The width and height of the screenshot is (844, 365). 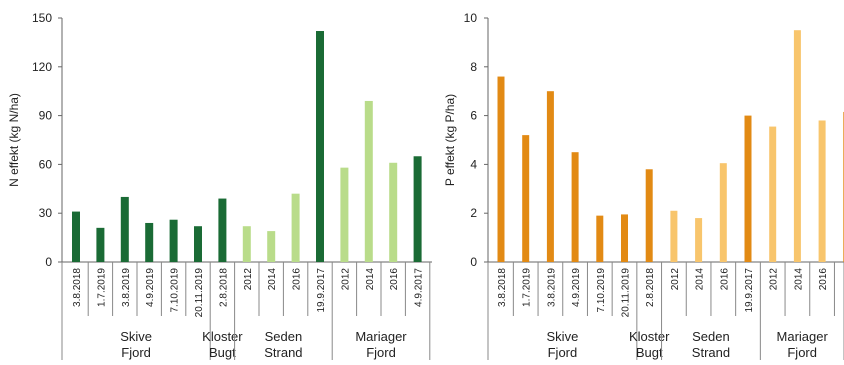 What do you see at coordinates (42, 18) in the screenshot?
I see `y-tick-label: 150` at bounding box center [42, 18].